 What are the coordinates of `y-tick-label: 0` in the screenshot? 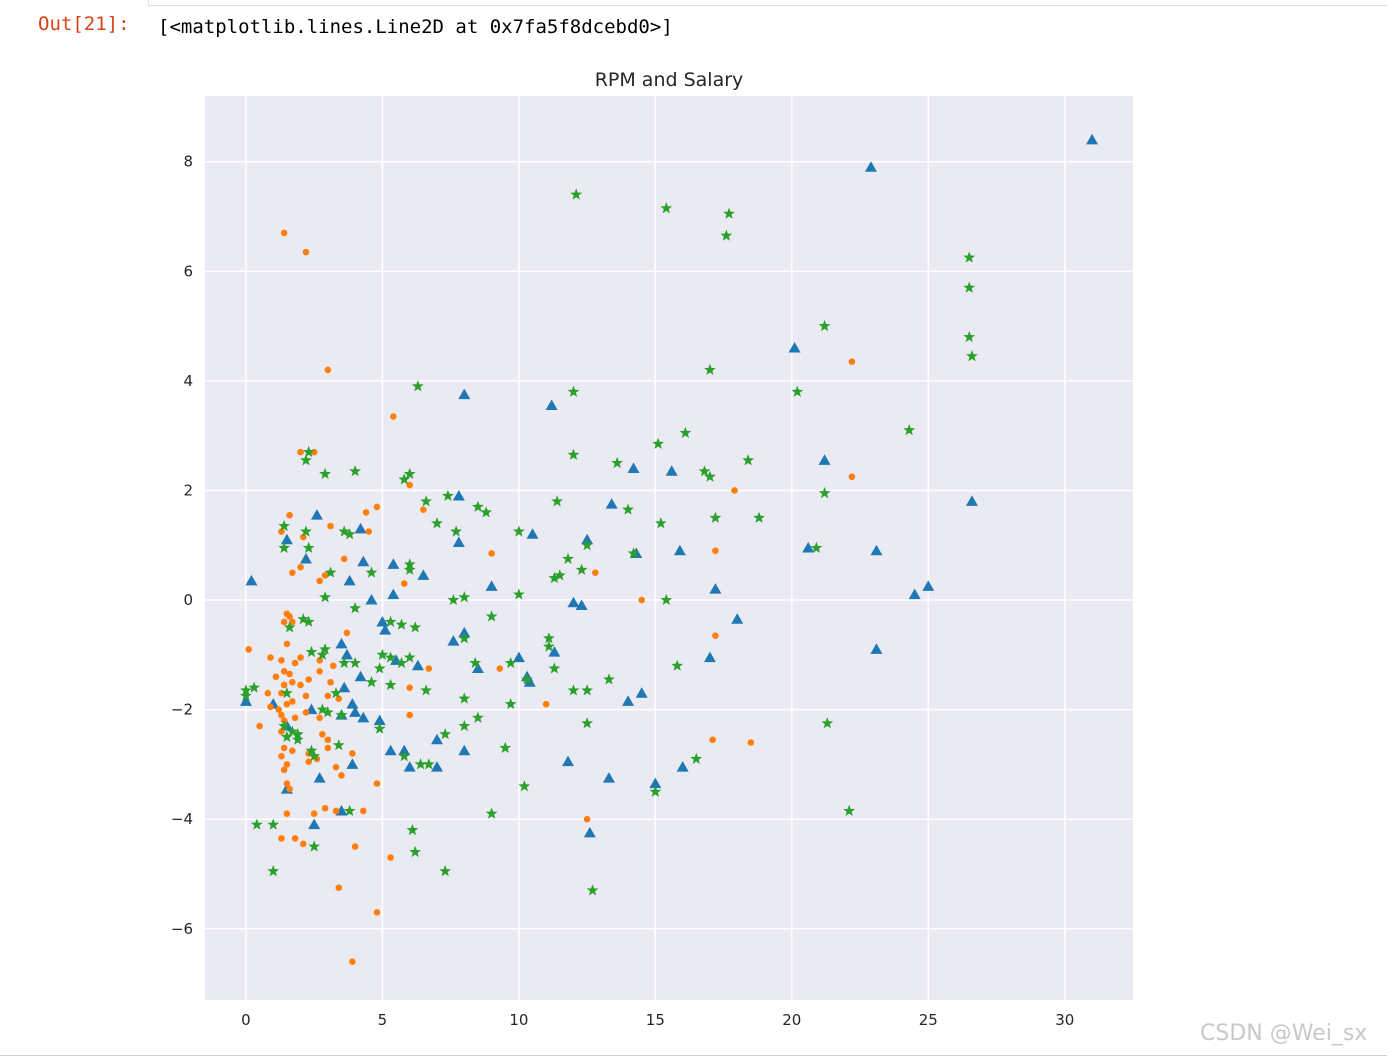 It's located at (188, 600).